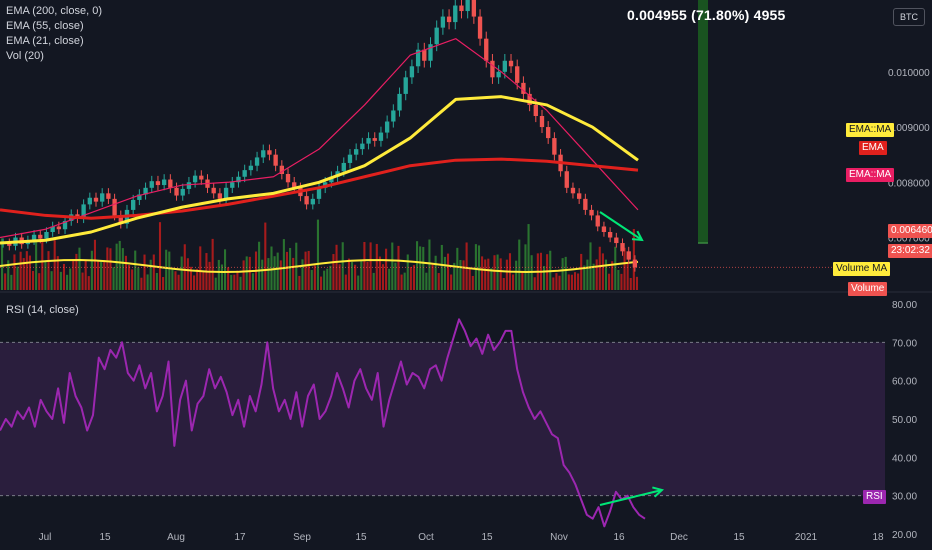 The width and height of the screenshot is (932, 550). Describe the element at coordinates (904, 458) in the screenshot. I see `rsi-tick-label: 40.00` at that location.